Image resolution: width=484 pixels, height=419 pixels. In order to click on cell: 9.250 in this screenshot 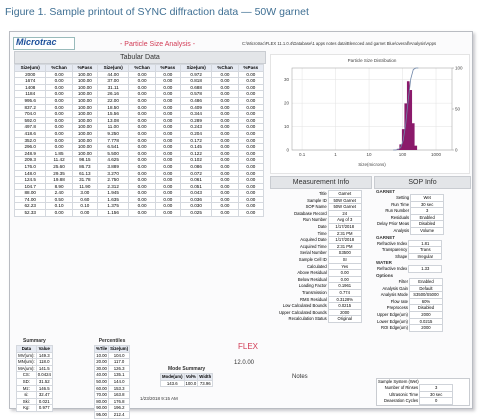, I will do `click(113, 133)`.